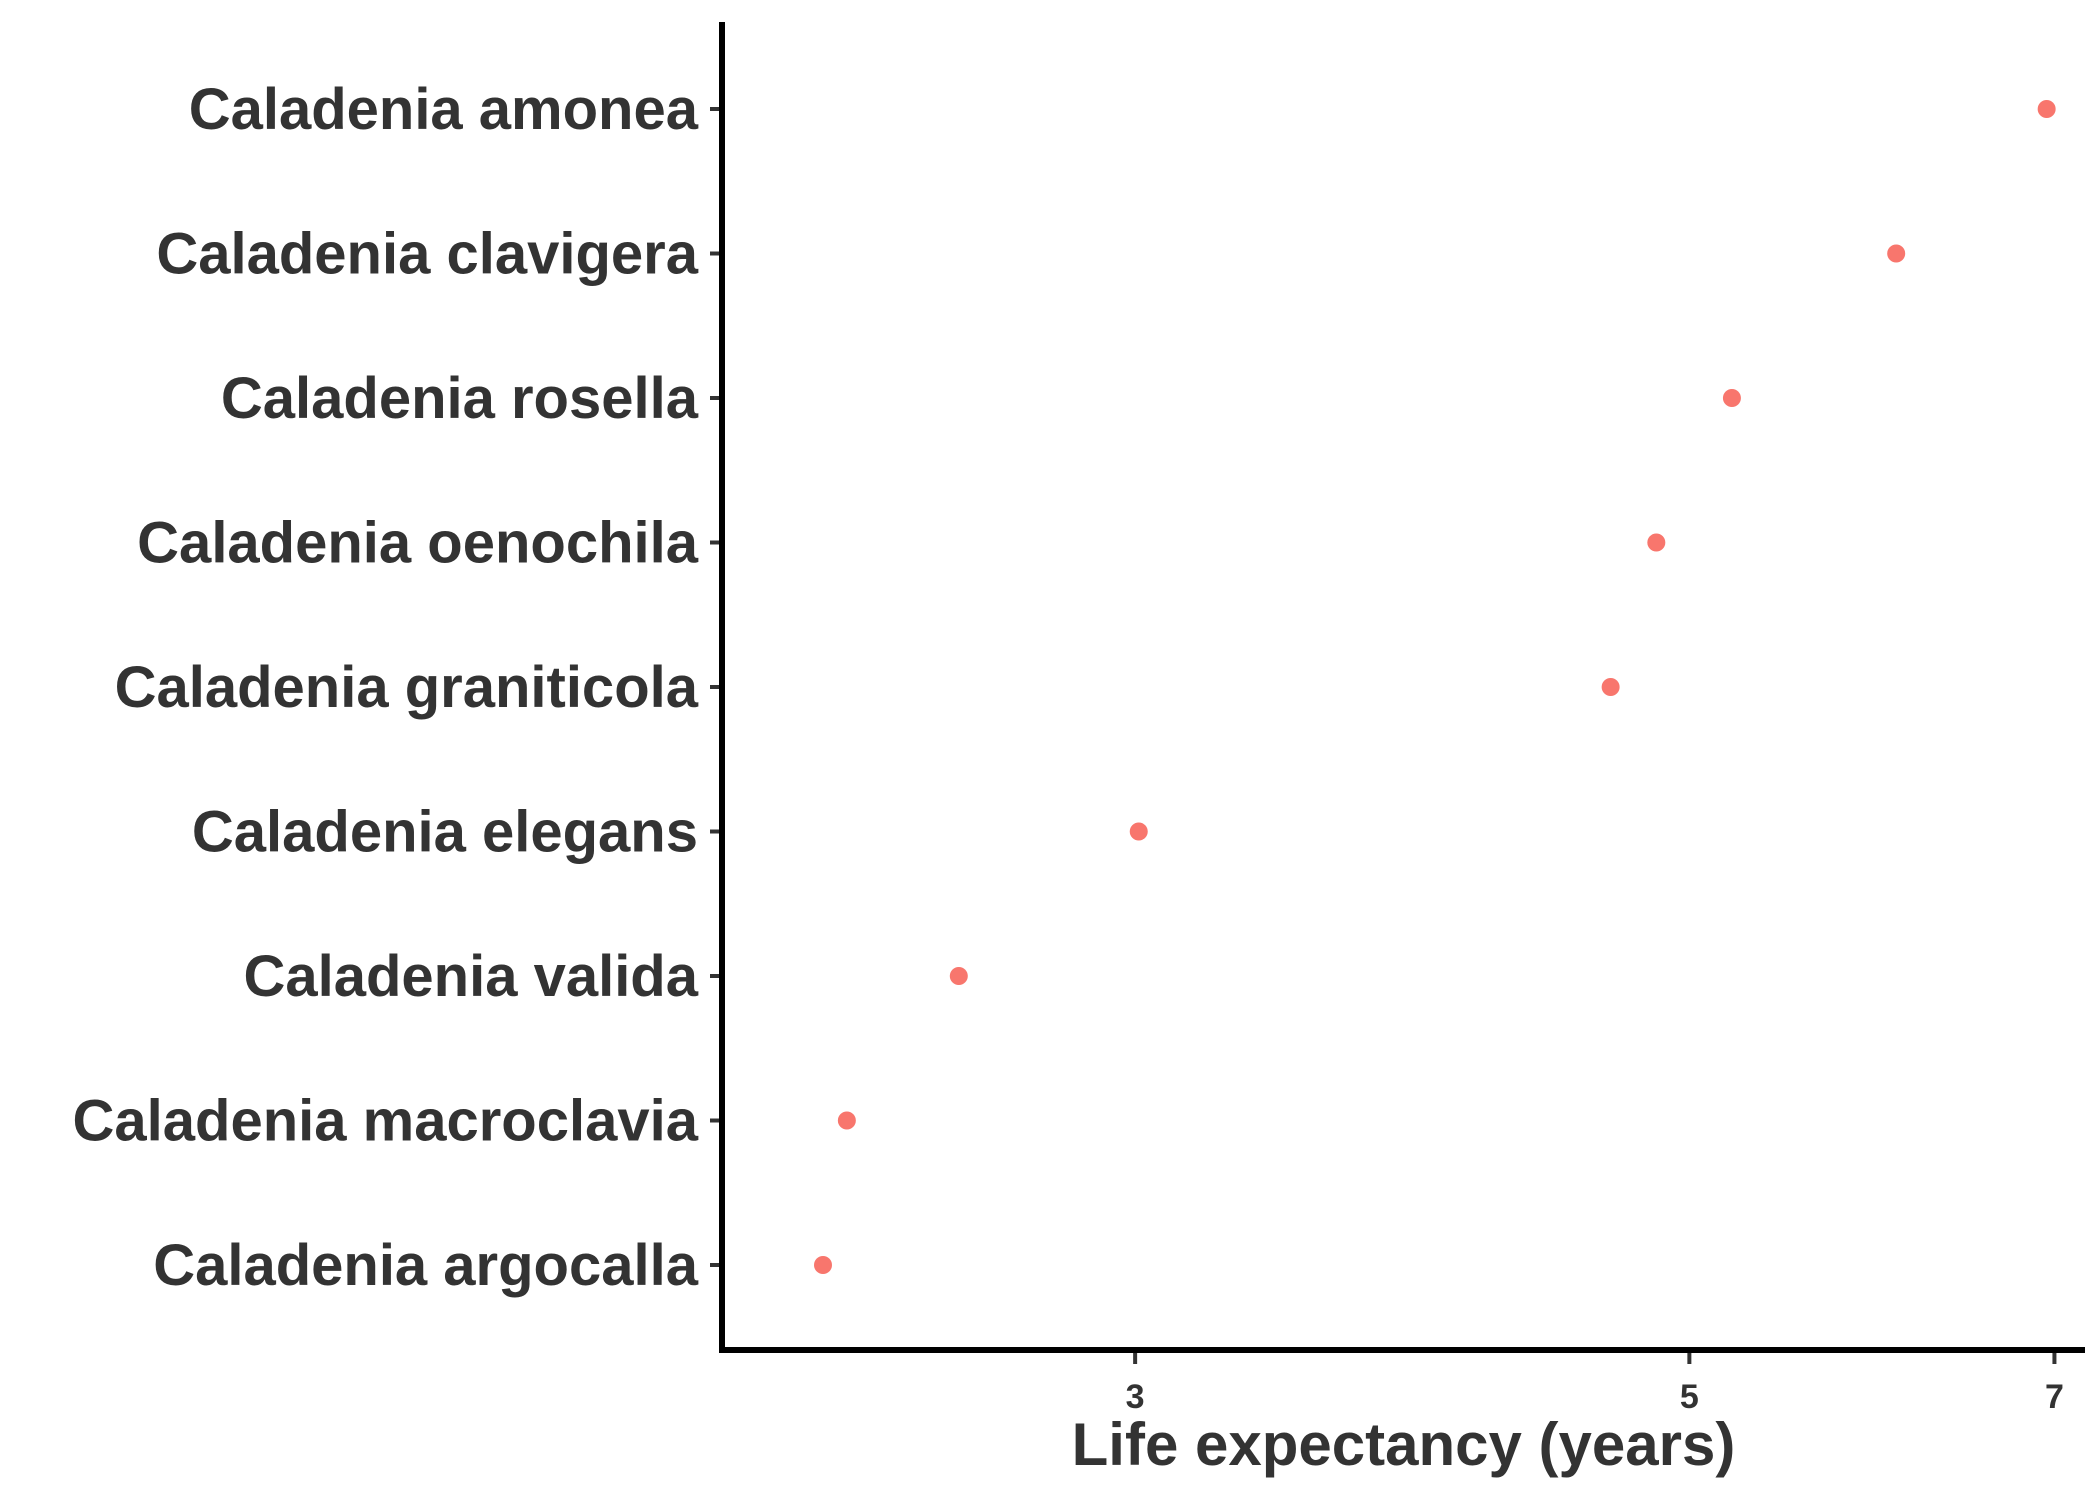  Describe the element at coordinates (716, 687) in the screenshot. I see `y-axis-ticks` at that location.